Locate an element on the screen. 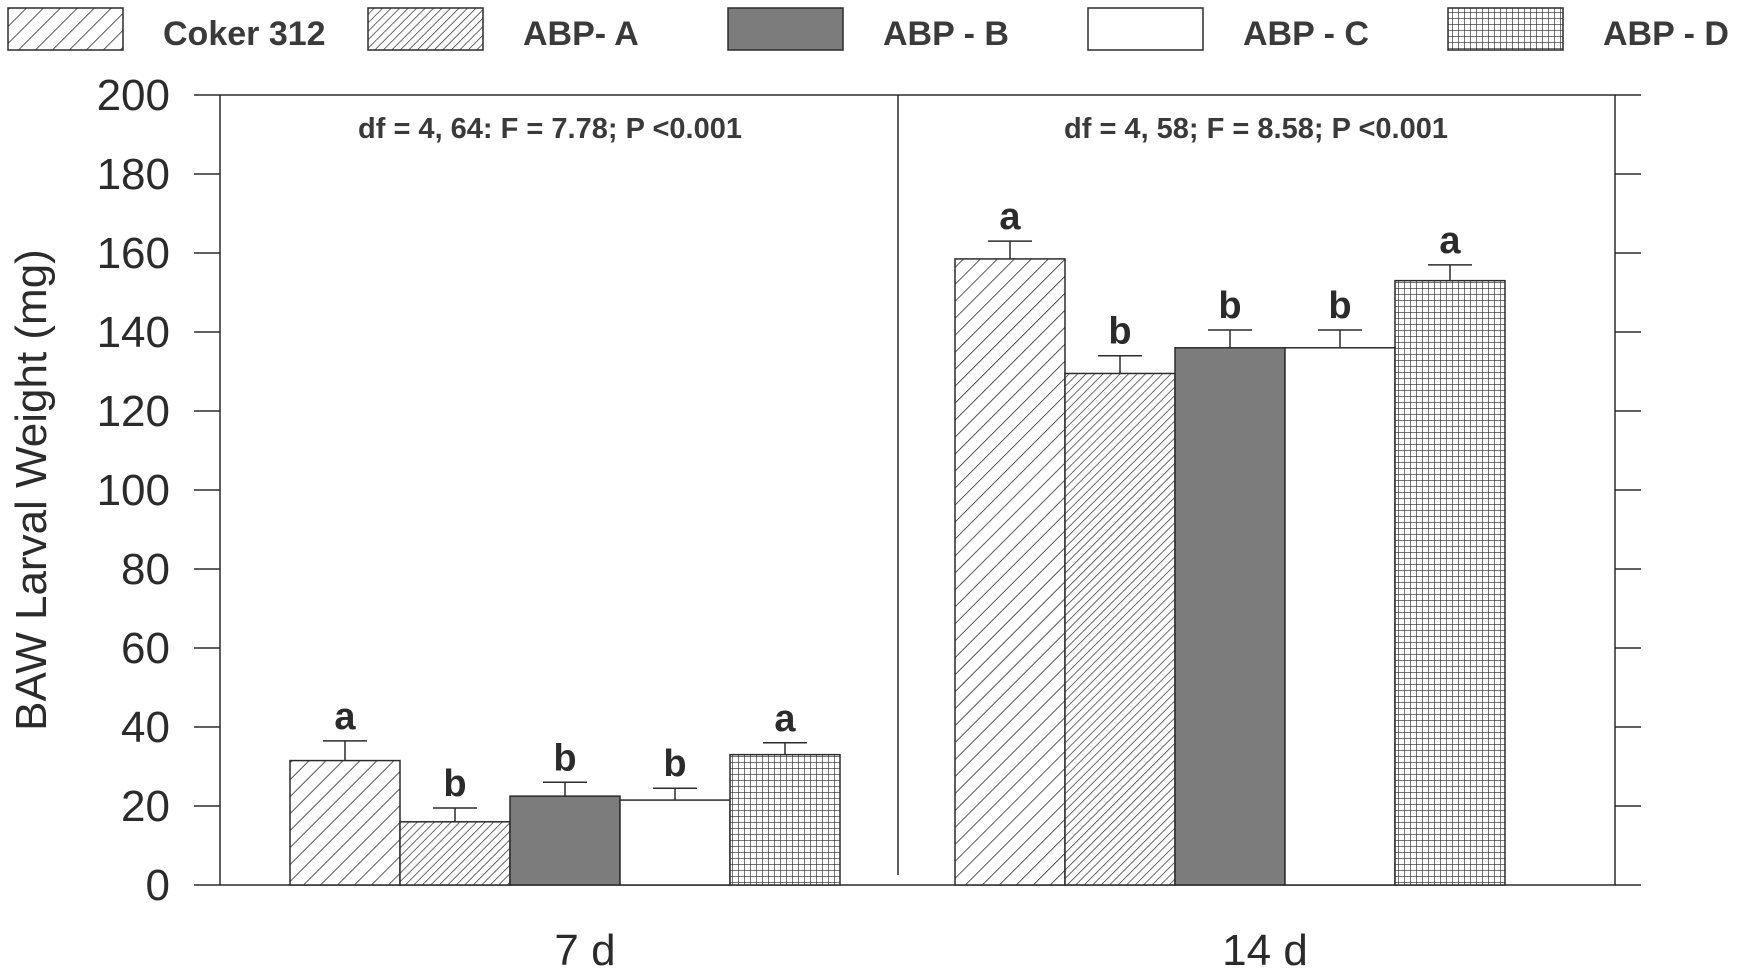  legend-swatch-abp-d is located at coordinates (1505, 29).